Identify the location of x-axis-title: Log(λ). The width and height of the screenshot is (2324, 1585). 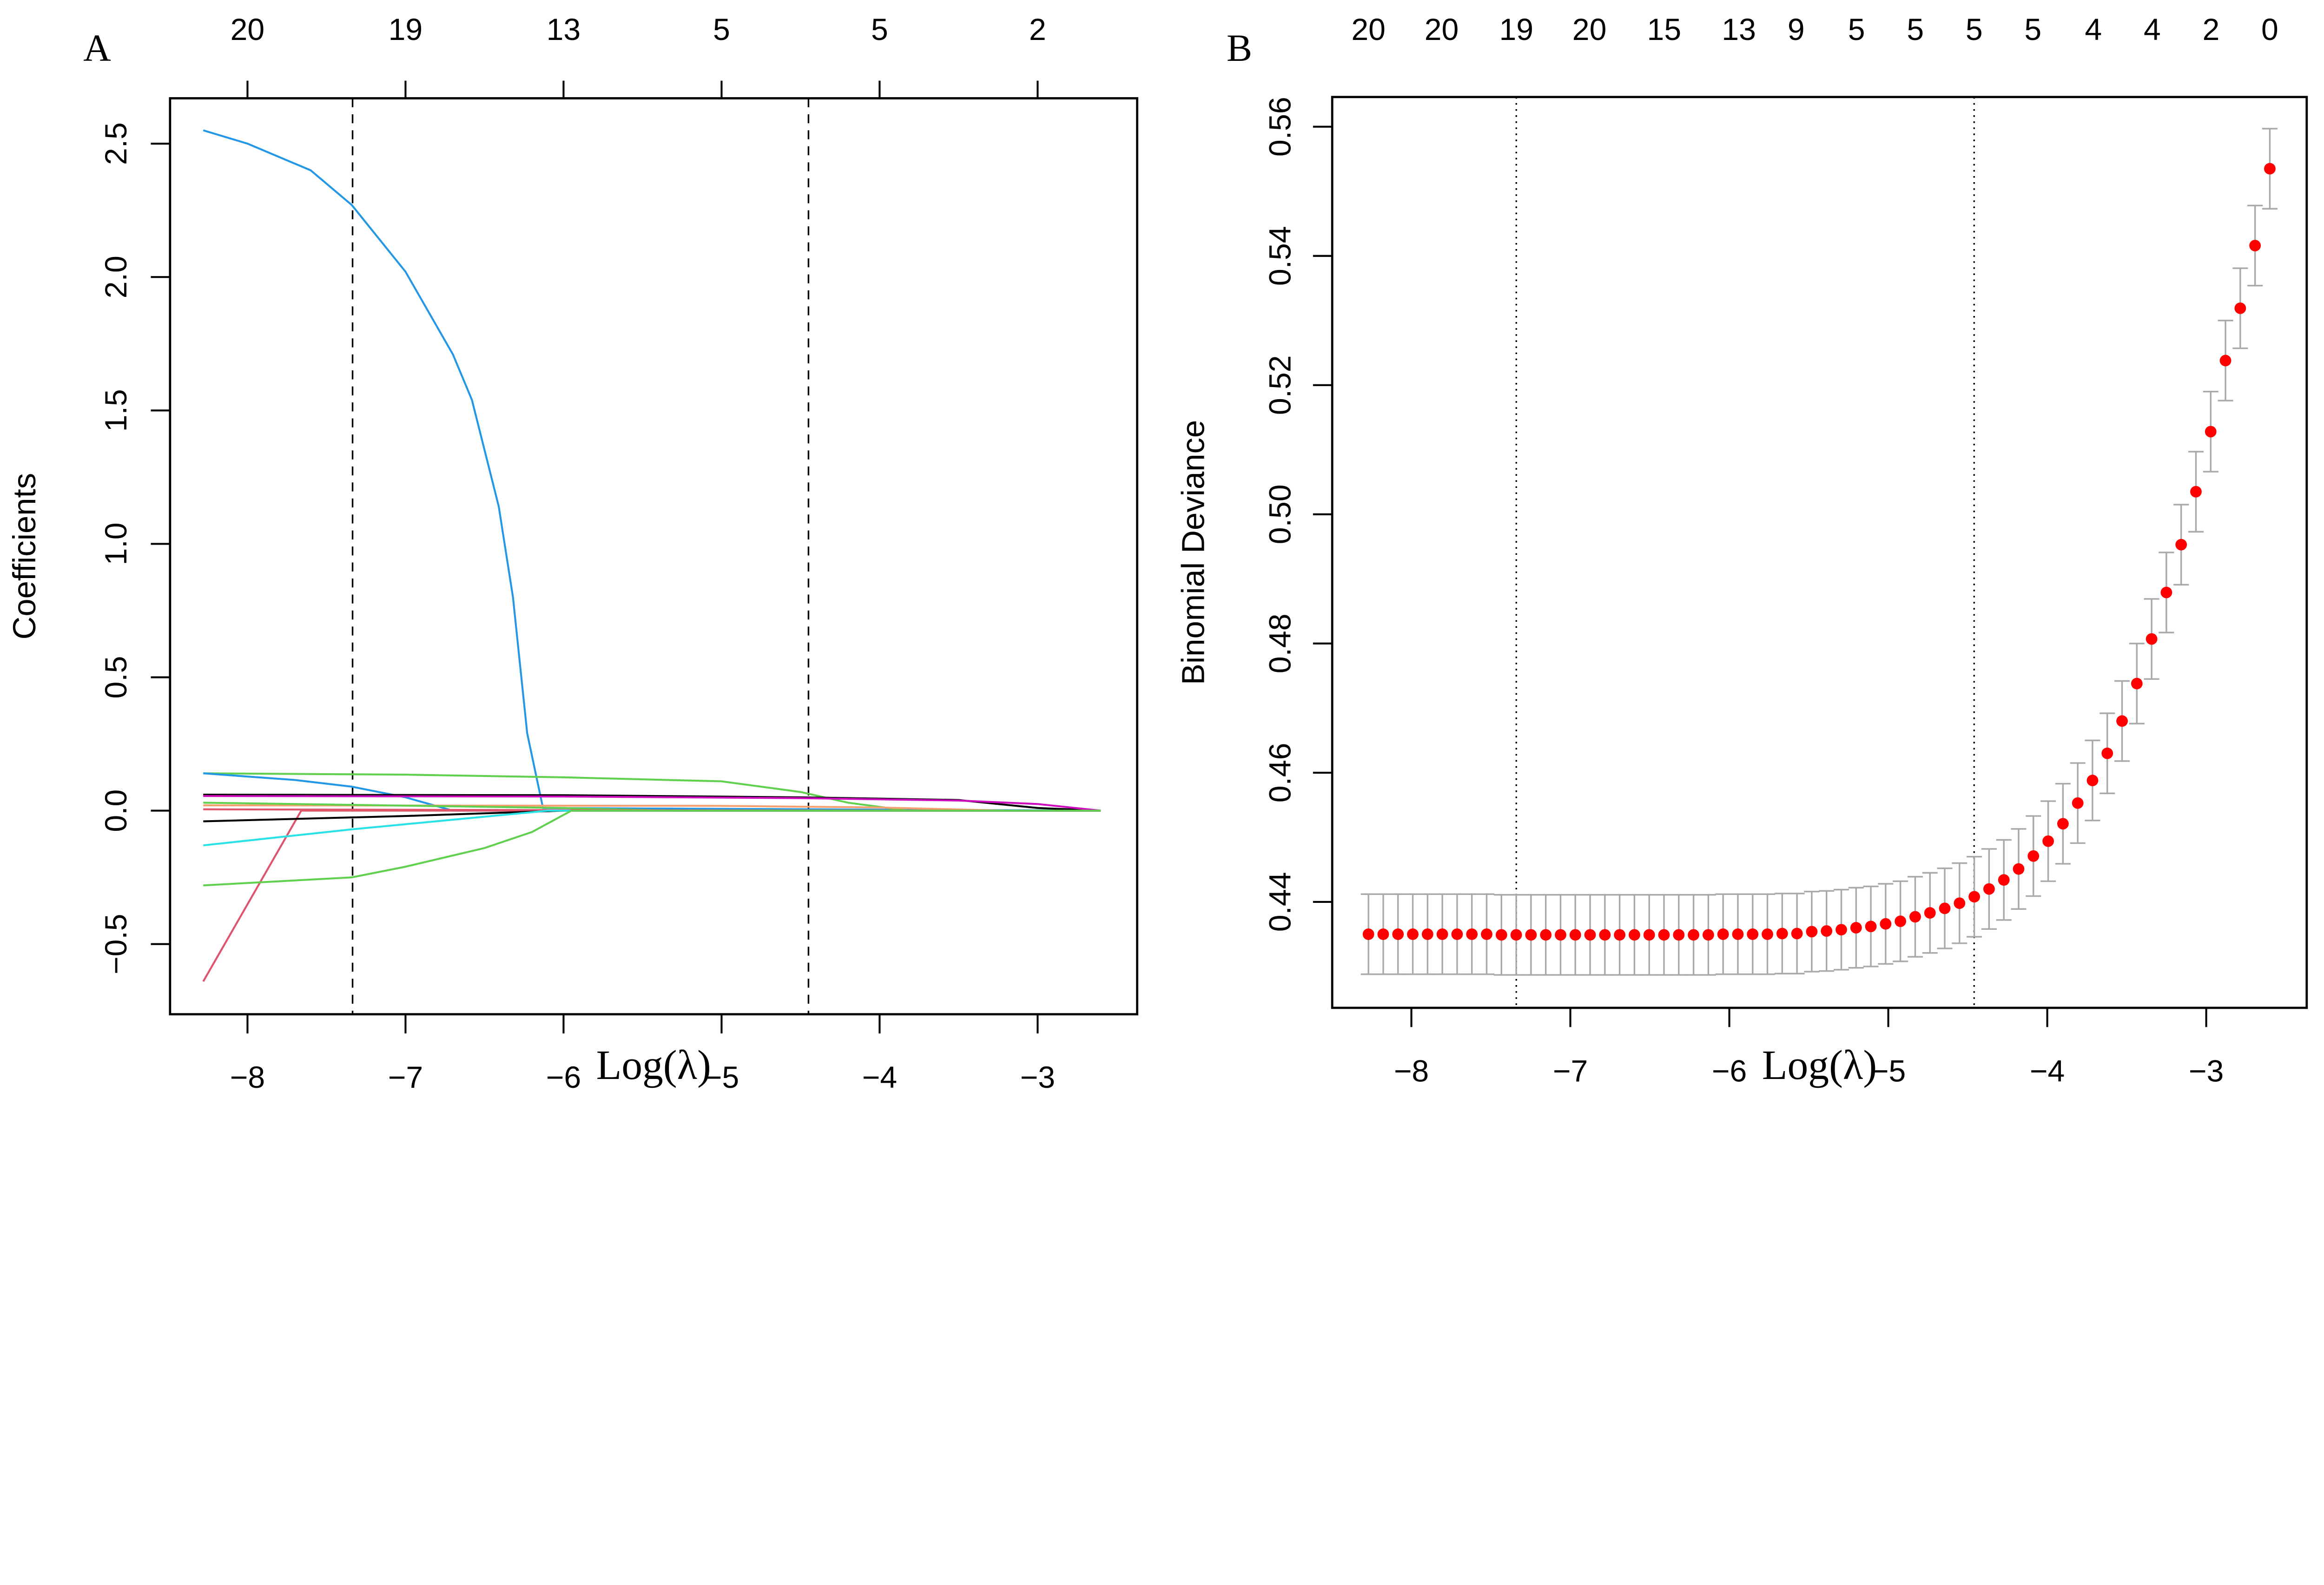
(653, 1065).